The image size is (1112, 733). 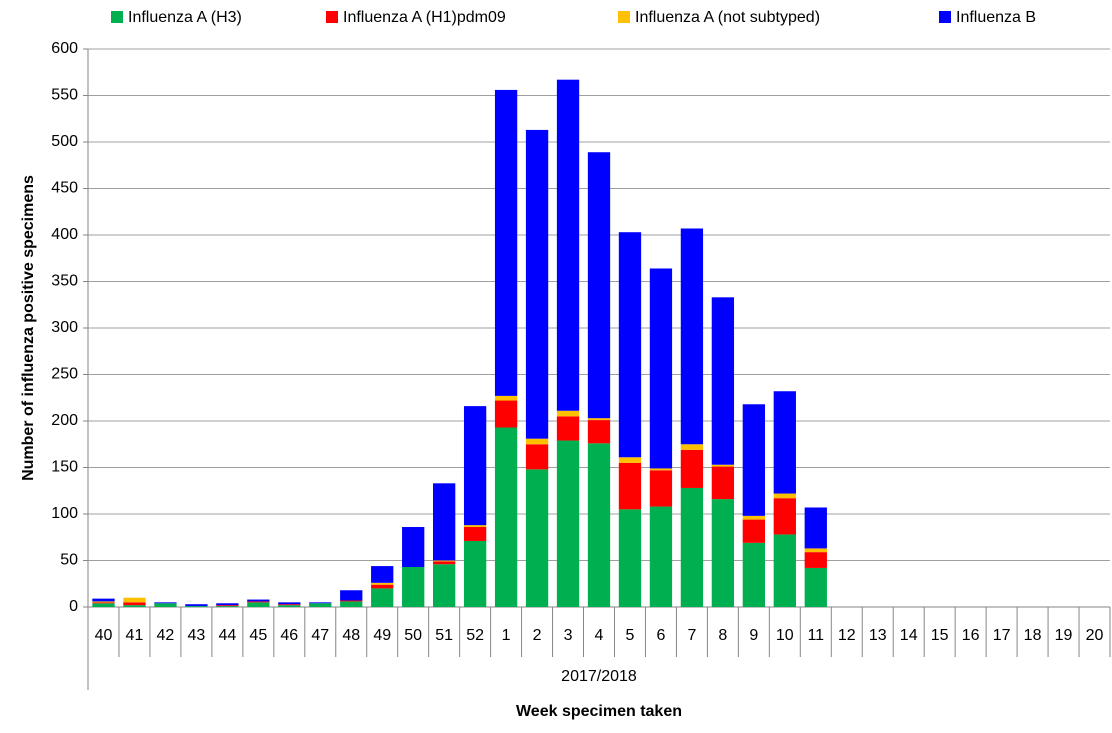 What do you see at coordinates (64, 188) in the screenshot?
I see `y-tick-label: 450` at bounding box center [64, 188].